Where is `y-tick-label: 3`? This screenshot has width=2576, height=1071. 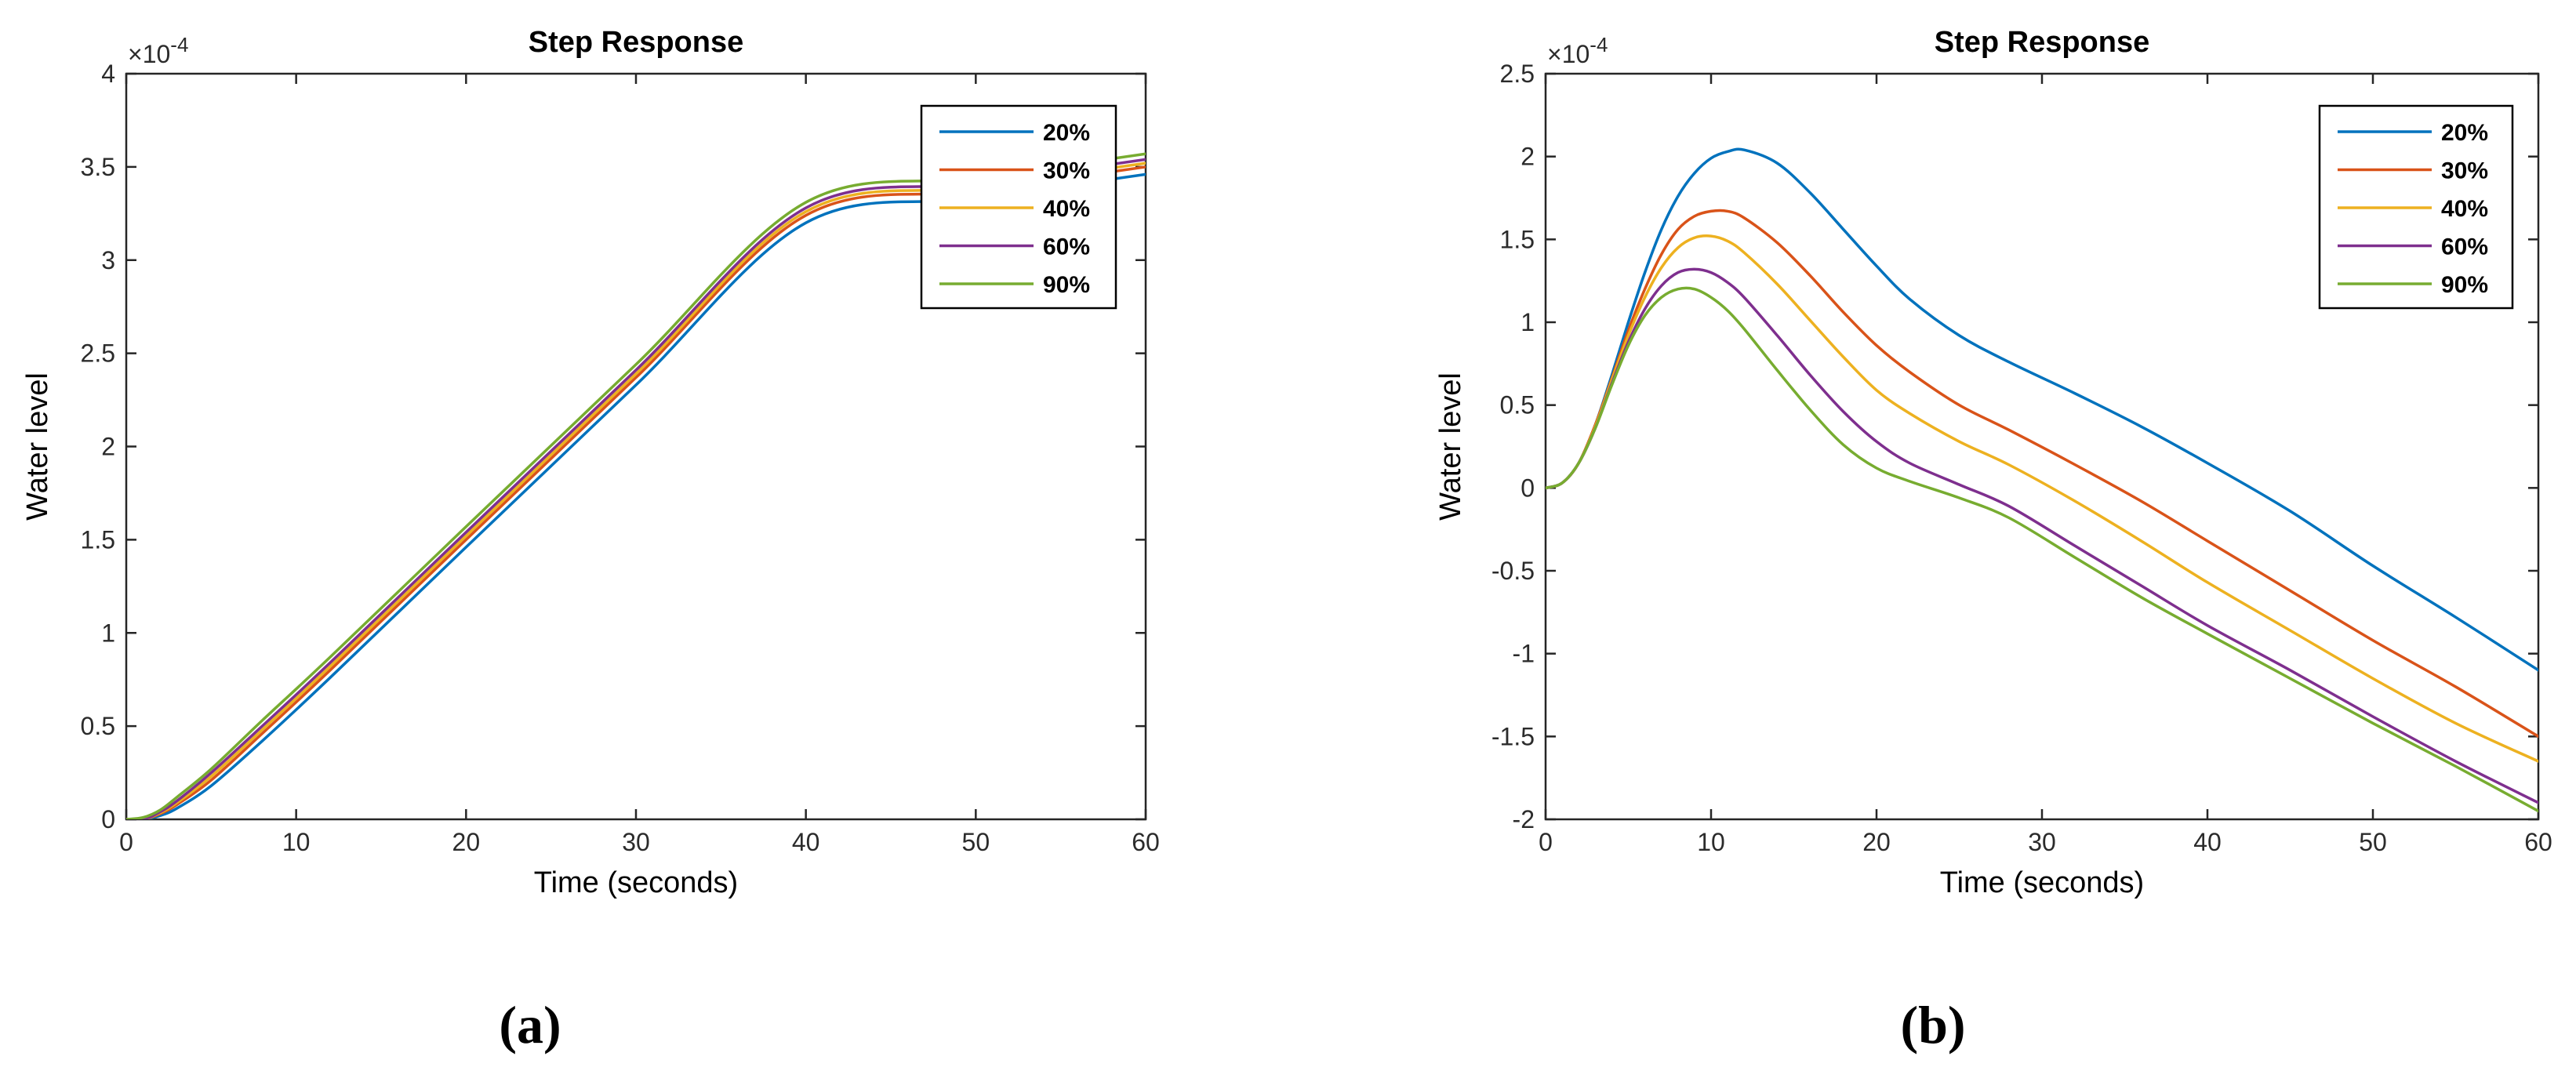
y-tick-label: 3 is located at coordinates (108, 260).